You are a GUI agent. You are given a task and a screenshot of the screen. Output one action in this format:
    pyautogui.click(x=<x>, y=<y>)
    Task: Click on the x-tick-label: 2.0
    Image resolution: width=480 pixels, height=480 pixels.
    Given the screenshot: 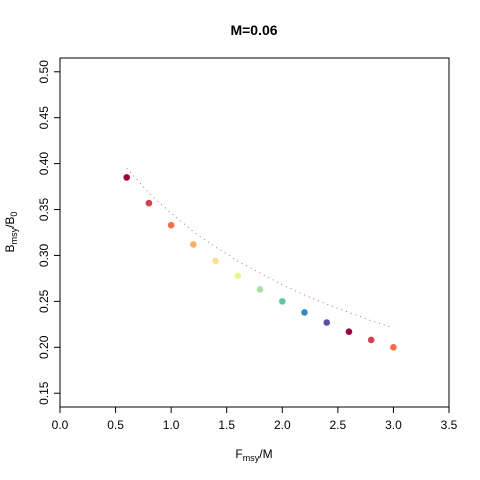 What is the action you would take?
    pyautogui.click(x=282, y=425)
    